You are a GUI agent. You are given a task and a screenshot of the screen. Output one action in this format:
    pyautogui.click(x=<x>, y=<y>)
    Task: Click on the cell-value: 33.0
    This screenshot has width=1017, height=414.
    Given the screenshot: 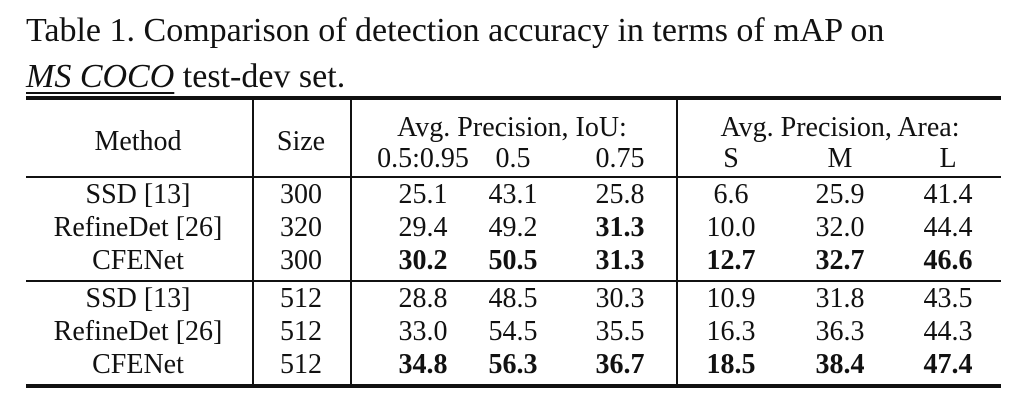 What is the action you would take?
    pyautogui.click(x=423, y=331)
    